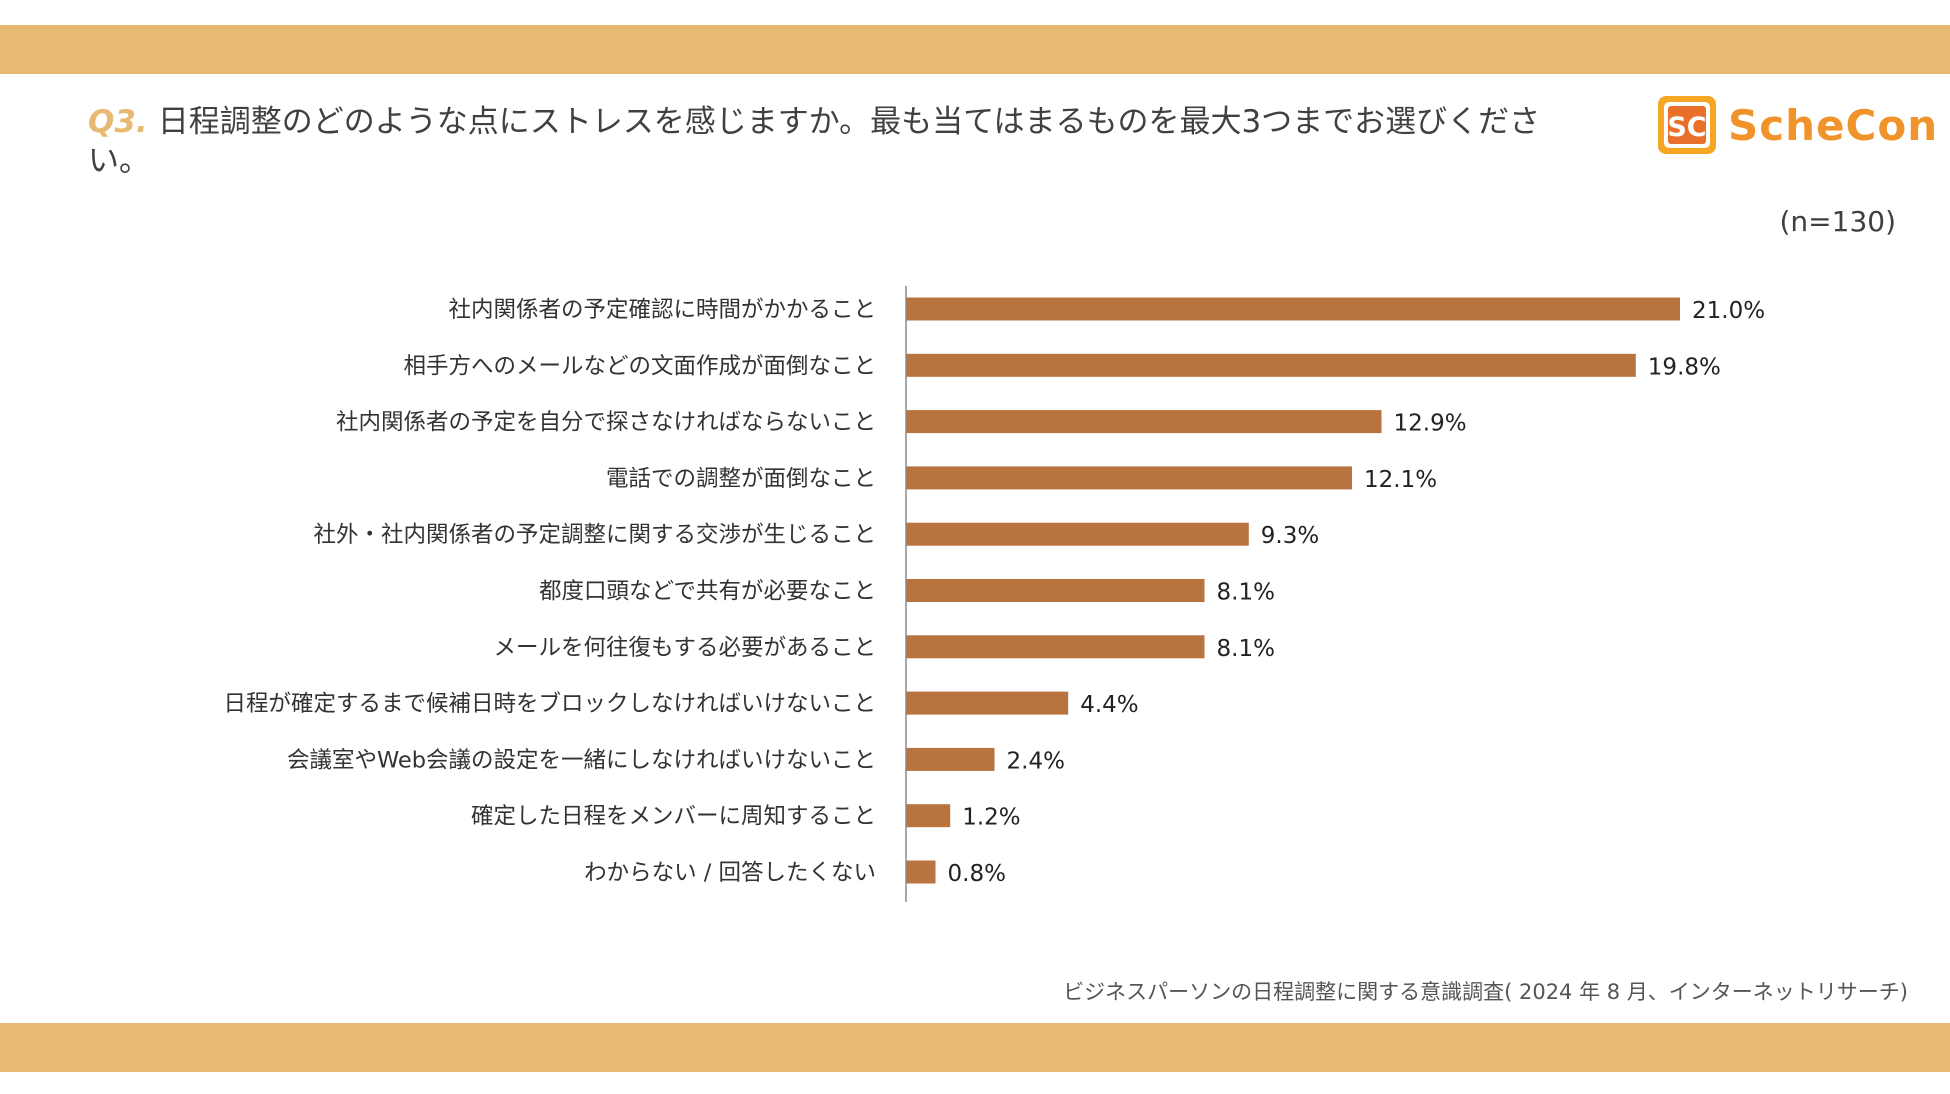  Describe the element at coordinates (594, 535) in the screenshot. I see `category-label: 社外・社内関係者の予定調整に関する交渉が生じること` at that location.